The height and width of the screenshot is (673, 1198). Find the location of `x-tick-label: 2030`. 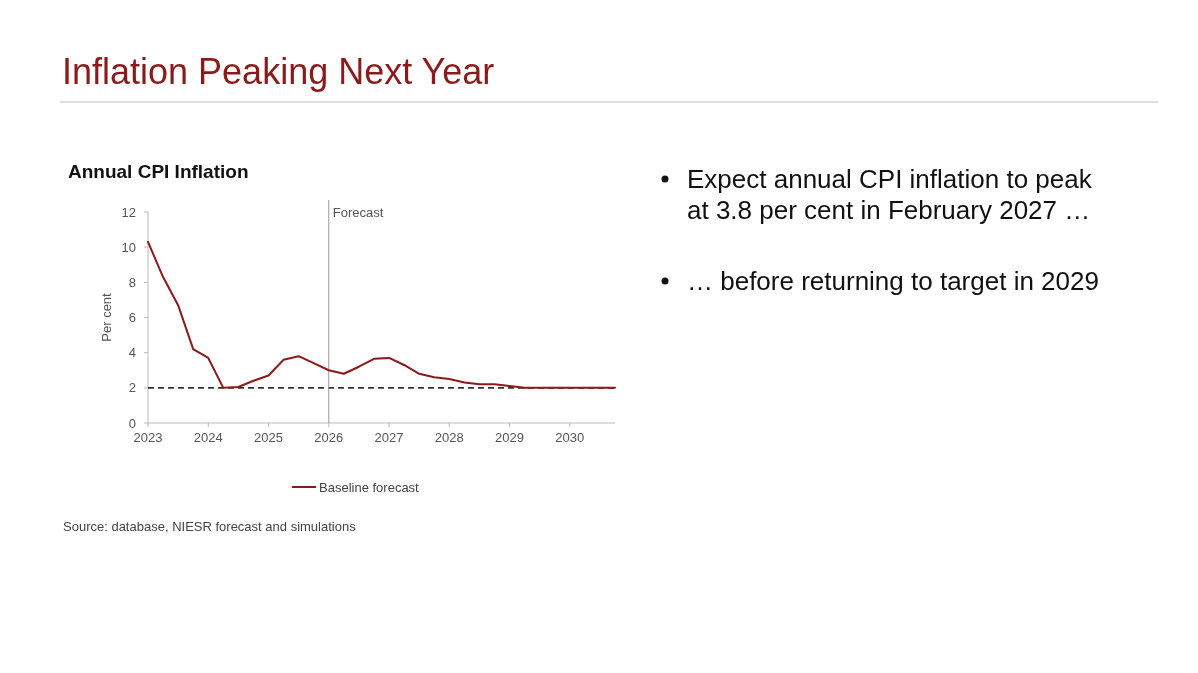

x-tick-label: 2030 is located at coordinates (570, 437).